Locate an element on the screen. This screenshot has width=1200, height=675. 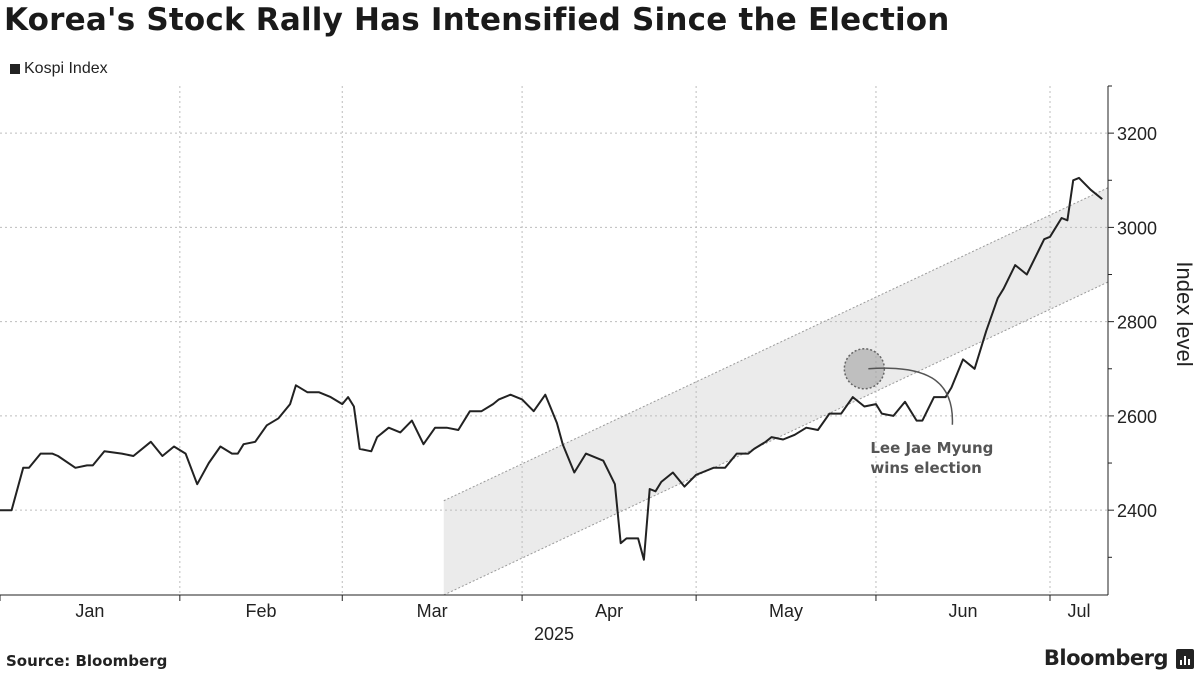
x-tick-label: Feb is located at coordinates (261, 611).